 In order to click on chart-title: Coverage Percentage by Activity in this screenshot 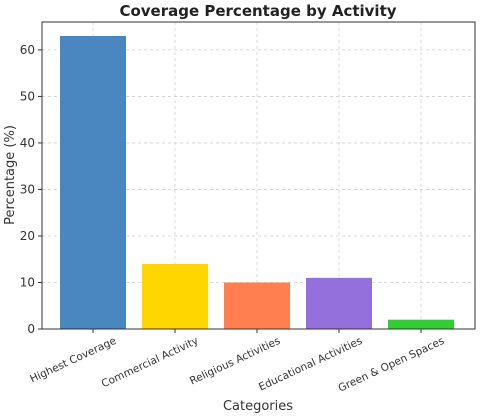, I will do `click(257, 11)`.